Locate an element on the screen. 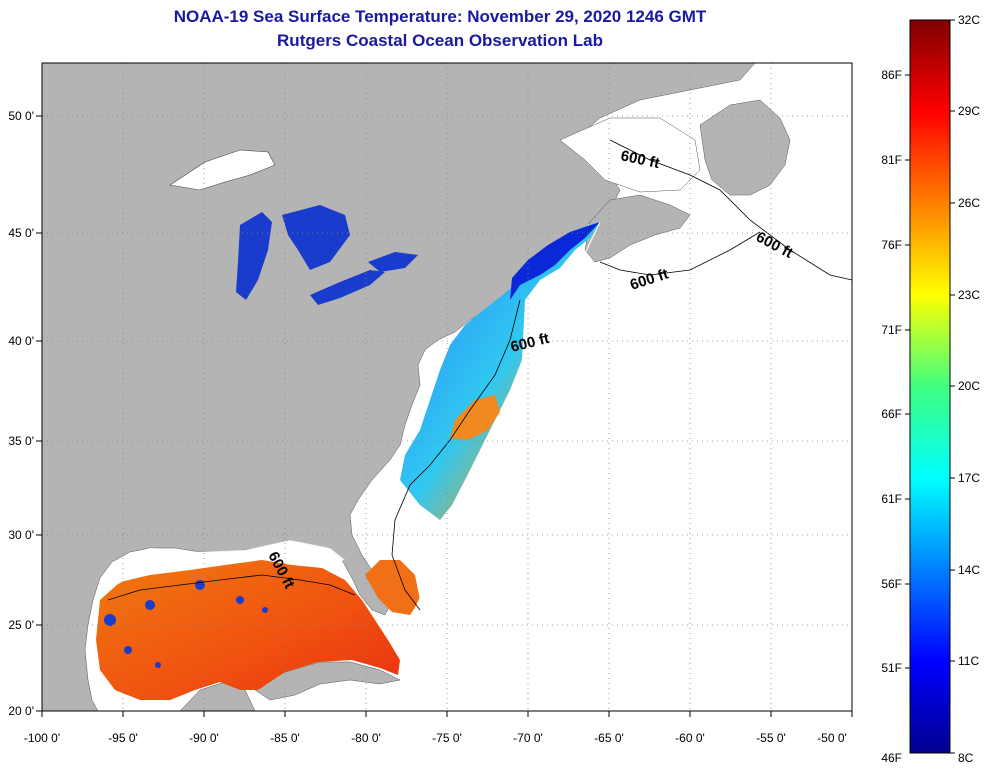 This screenshot has width=984, height=770. lon-label: -55 0' is located at coordinates (771, 738).